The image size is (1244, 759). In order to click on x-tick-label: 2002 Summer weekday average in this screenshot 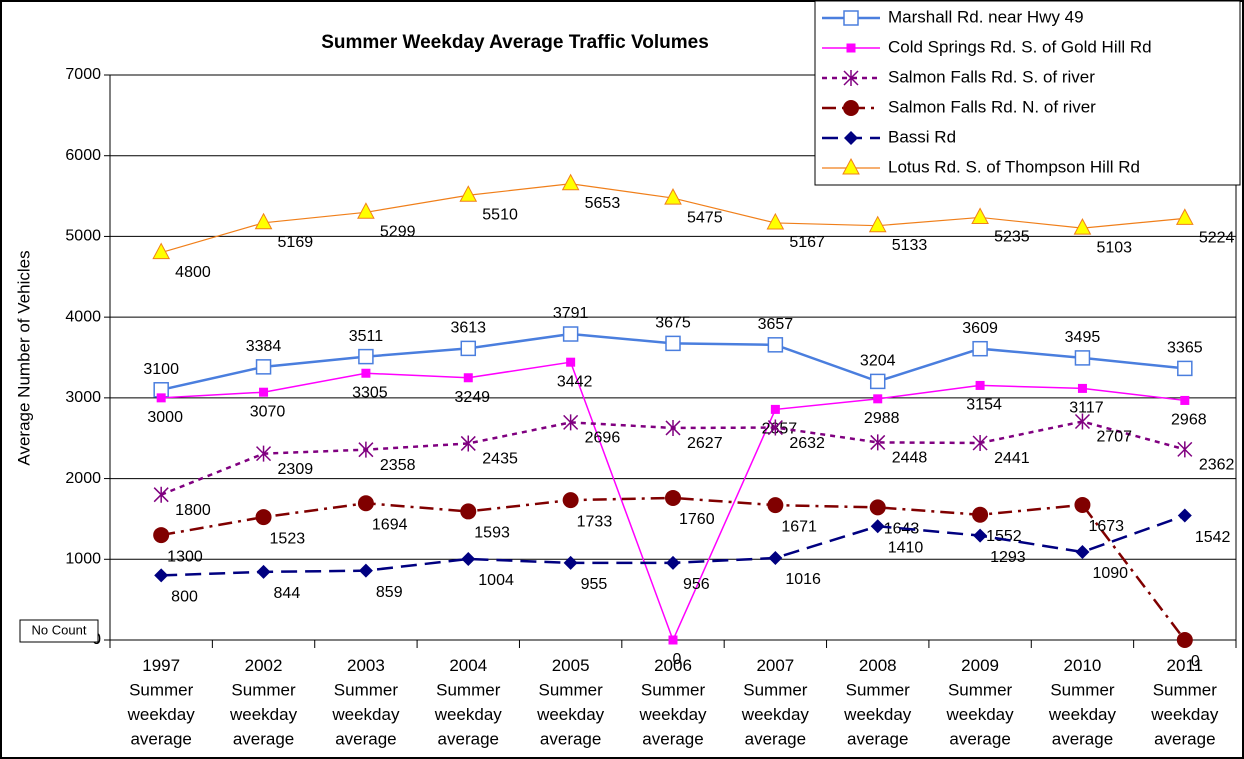, I will do `click(263, 702)`.